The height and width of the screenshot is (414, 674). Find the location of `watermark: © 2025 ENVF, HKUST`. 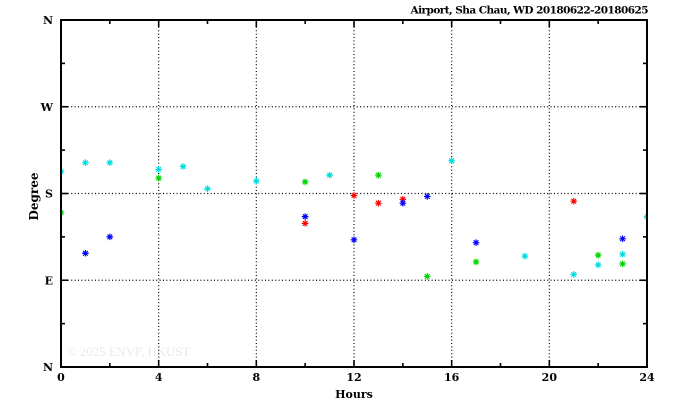

watermark: © 2025 ENVF, HKUST is located at coordinates (128, 352).